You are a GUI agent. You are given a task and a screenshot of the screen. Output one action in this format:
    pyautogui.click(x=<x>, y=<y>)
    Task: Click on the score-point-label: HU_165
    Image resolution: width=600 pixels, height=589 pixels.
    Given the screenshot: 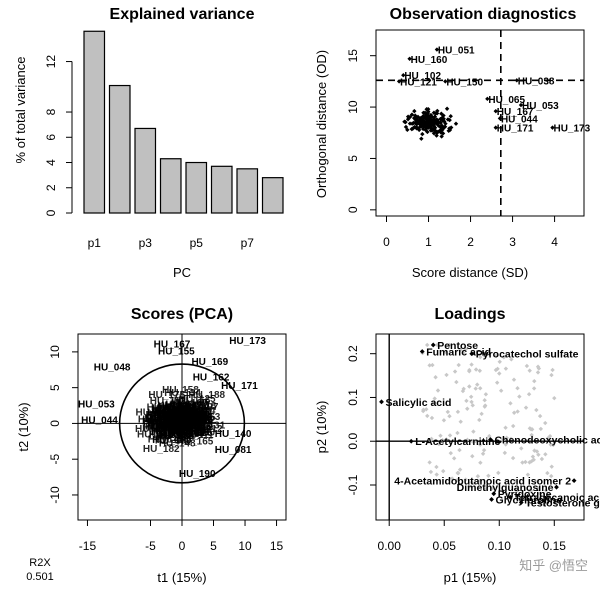 What is the action you would take?
    pyautogui.click(x=195, y=441)
    